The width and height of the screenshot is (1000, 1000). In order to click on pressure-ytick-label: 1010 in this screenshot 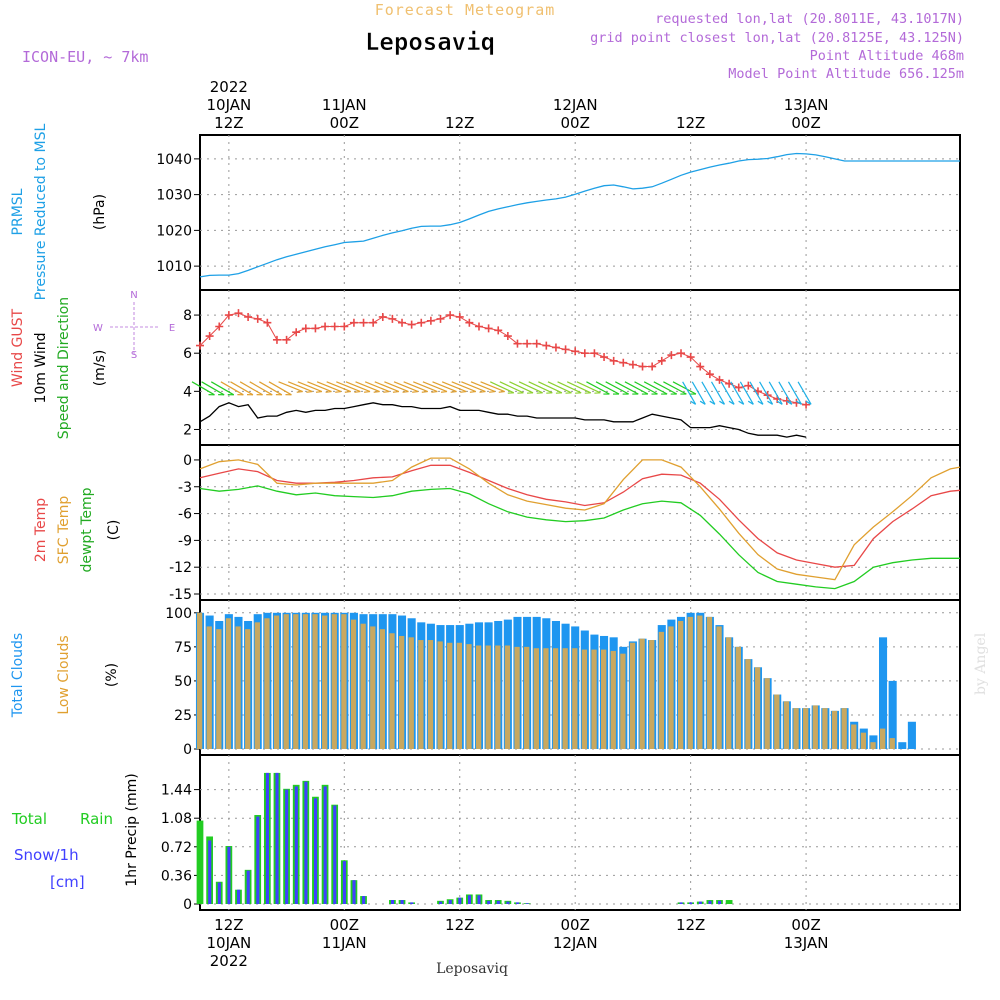, I will do `click(174, 267)`.